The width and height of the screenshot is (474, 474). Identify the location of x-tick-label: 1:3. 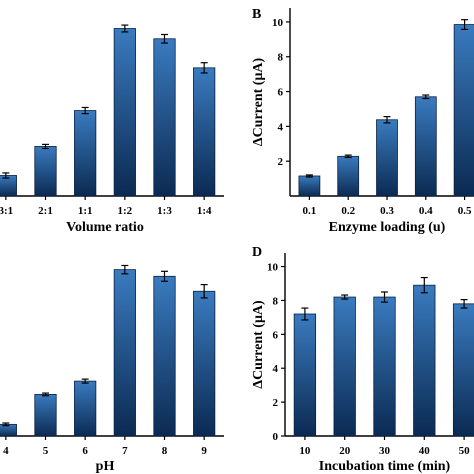
(164, 211).